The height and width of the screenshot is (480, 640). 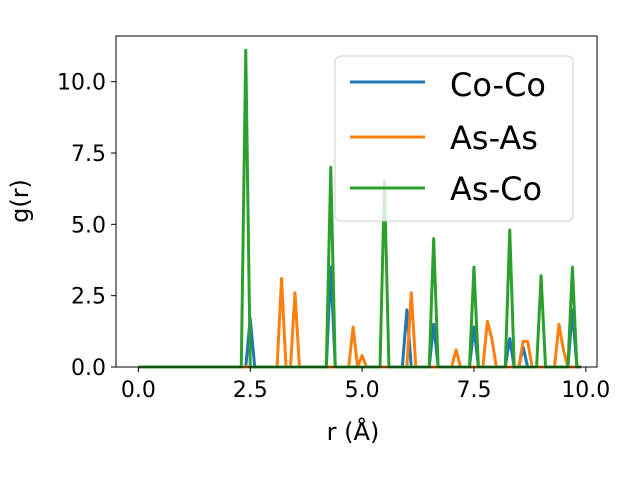 What do you see at coordinates (498, 85) in the screenshot?
I see `legend-label-co-co: Co-Co` at bounding box center [498, 85].